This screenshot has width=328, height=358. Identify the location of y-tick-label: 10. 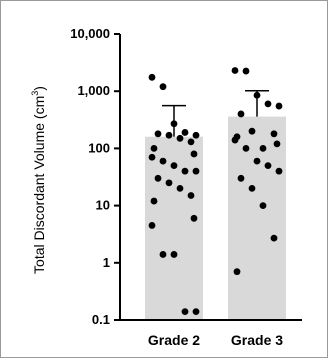
(103, 205).